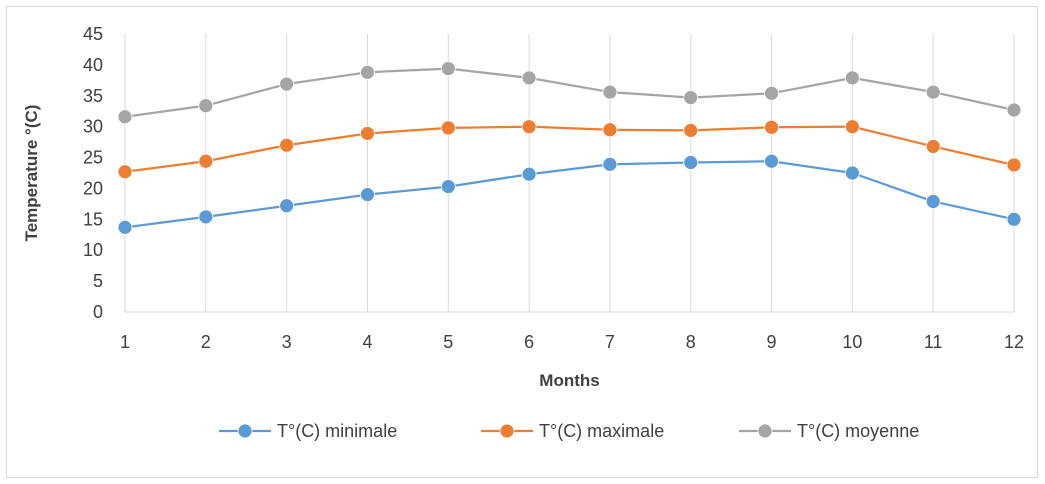  What do you see at coordinates (337, 431) in the screenshot?
I see `legend-label: T°(C) minimale` at bounding box center [337, 431].